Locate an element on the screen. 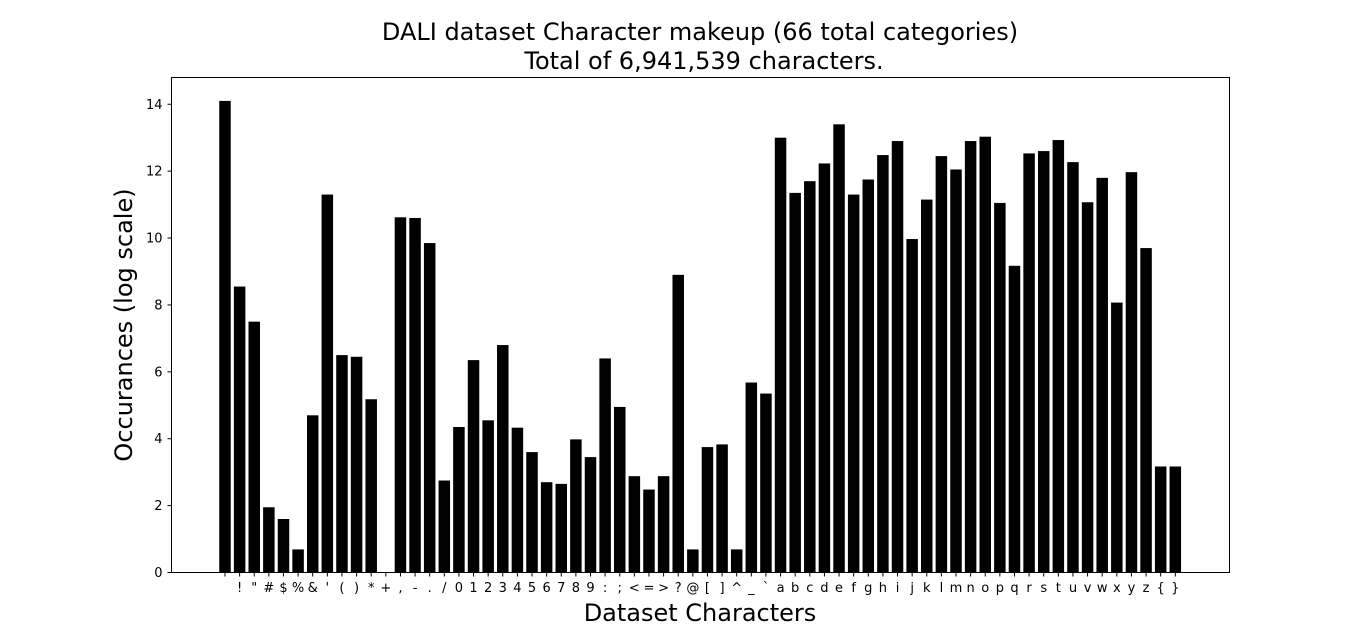  x-tick-label: e is located at coordinates (839, 588).